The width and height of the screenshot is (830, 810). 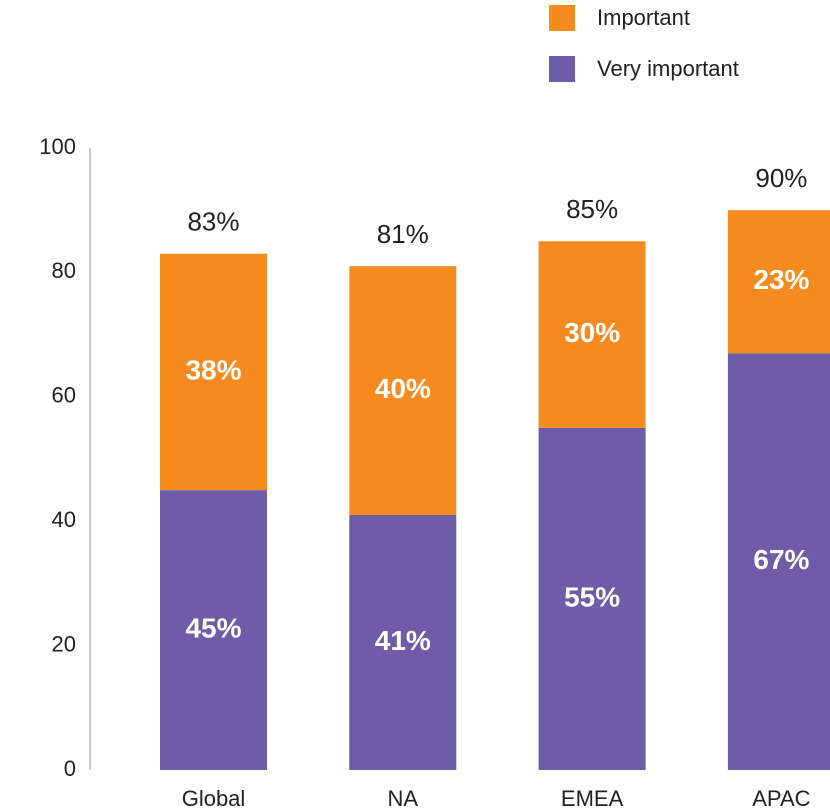 What do you see at coordinates (781, 279) in the screenshot?
I see `data-label: 23%` at bounding box center [781, 279].